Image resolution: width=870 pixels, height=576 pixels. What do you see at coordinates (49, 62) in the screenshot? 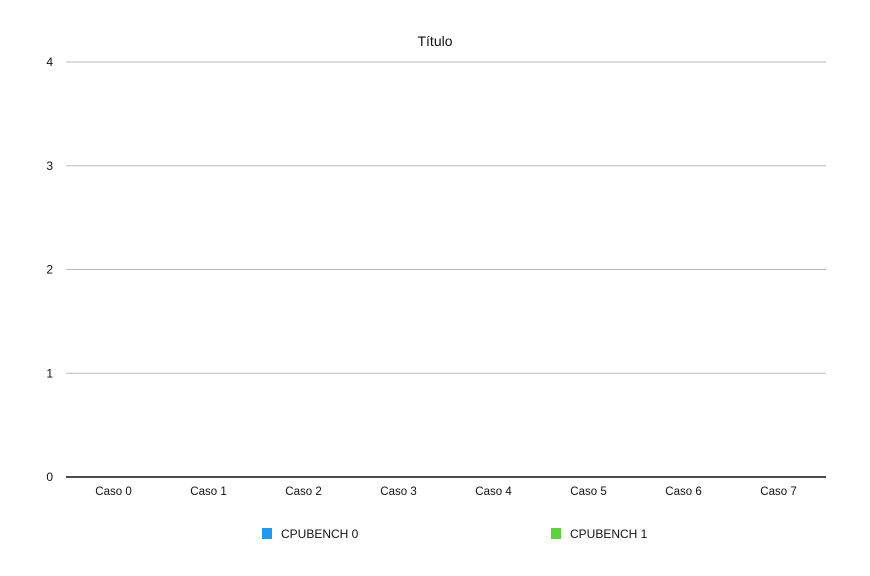
I see `y-tick-label: 4` at bounding box center [49, 62].